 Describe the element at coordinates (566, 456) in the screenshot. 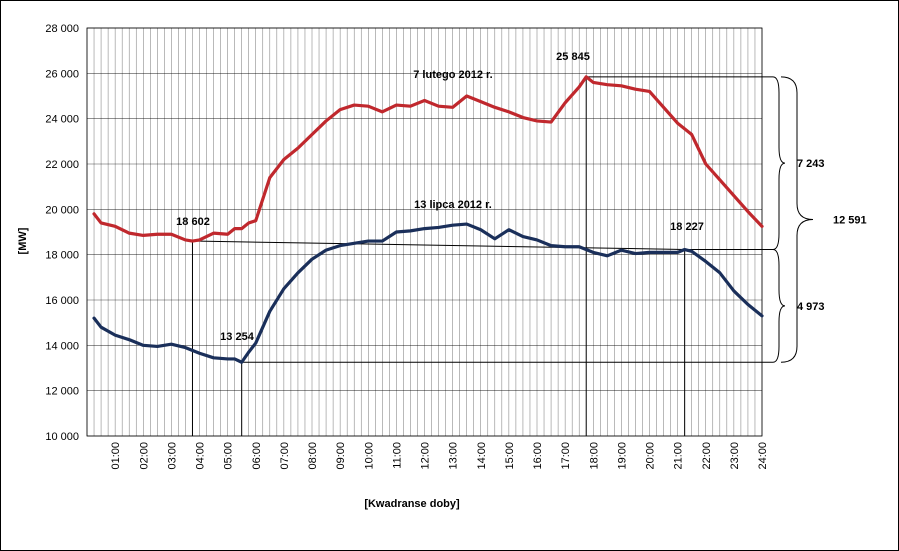

I see `x-tick-label: 17:00` at that location.